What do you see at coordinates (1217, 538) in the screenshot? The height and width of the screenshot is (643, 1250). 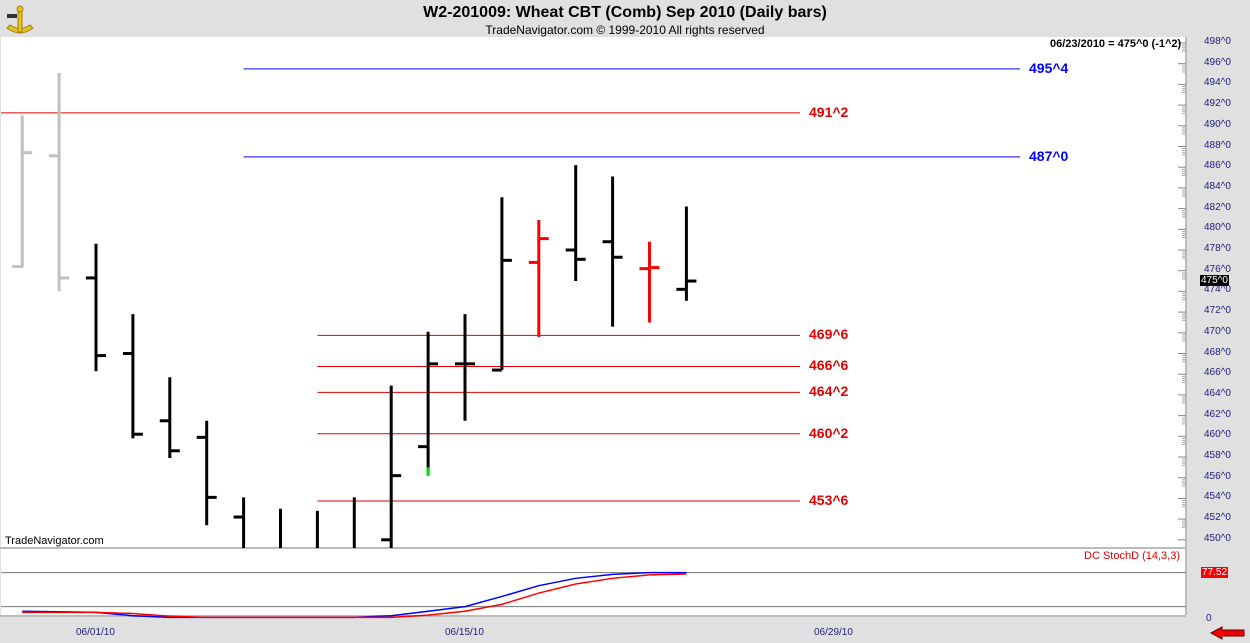 I see `y-tick-label: 450^0` at bounding box center [1217, 538].